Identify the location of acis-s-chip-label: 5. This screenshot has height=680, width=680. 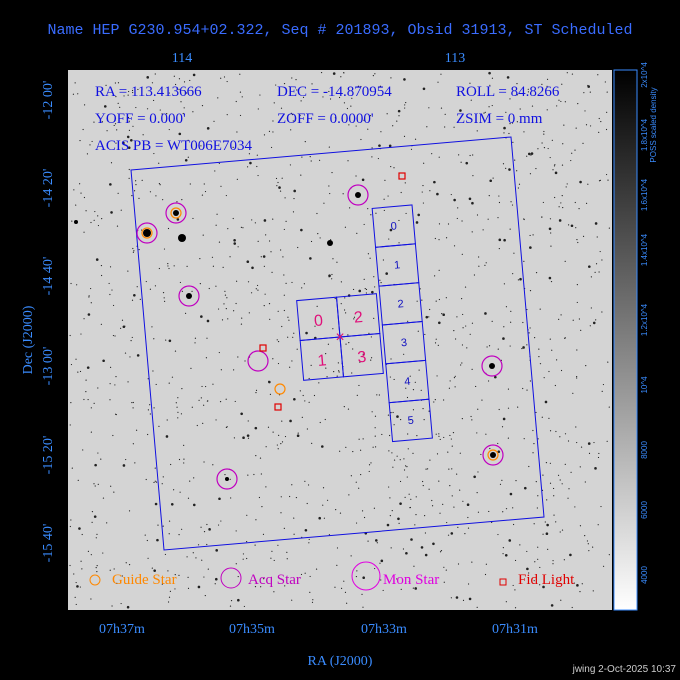
(410, 421).